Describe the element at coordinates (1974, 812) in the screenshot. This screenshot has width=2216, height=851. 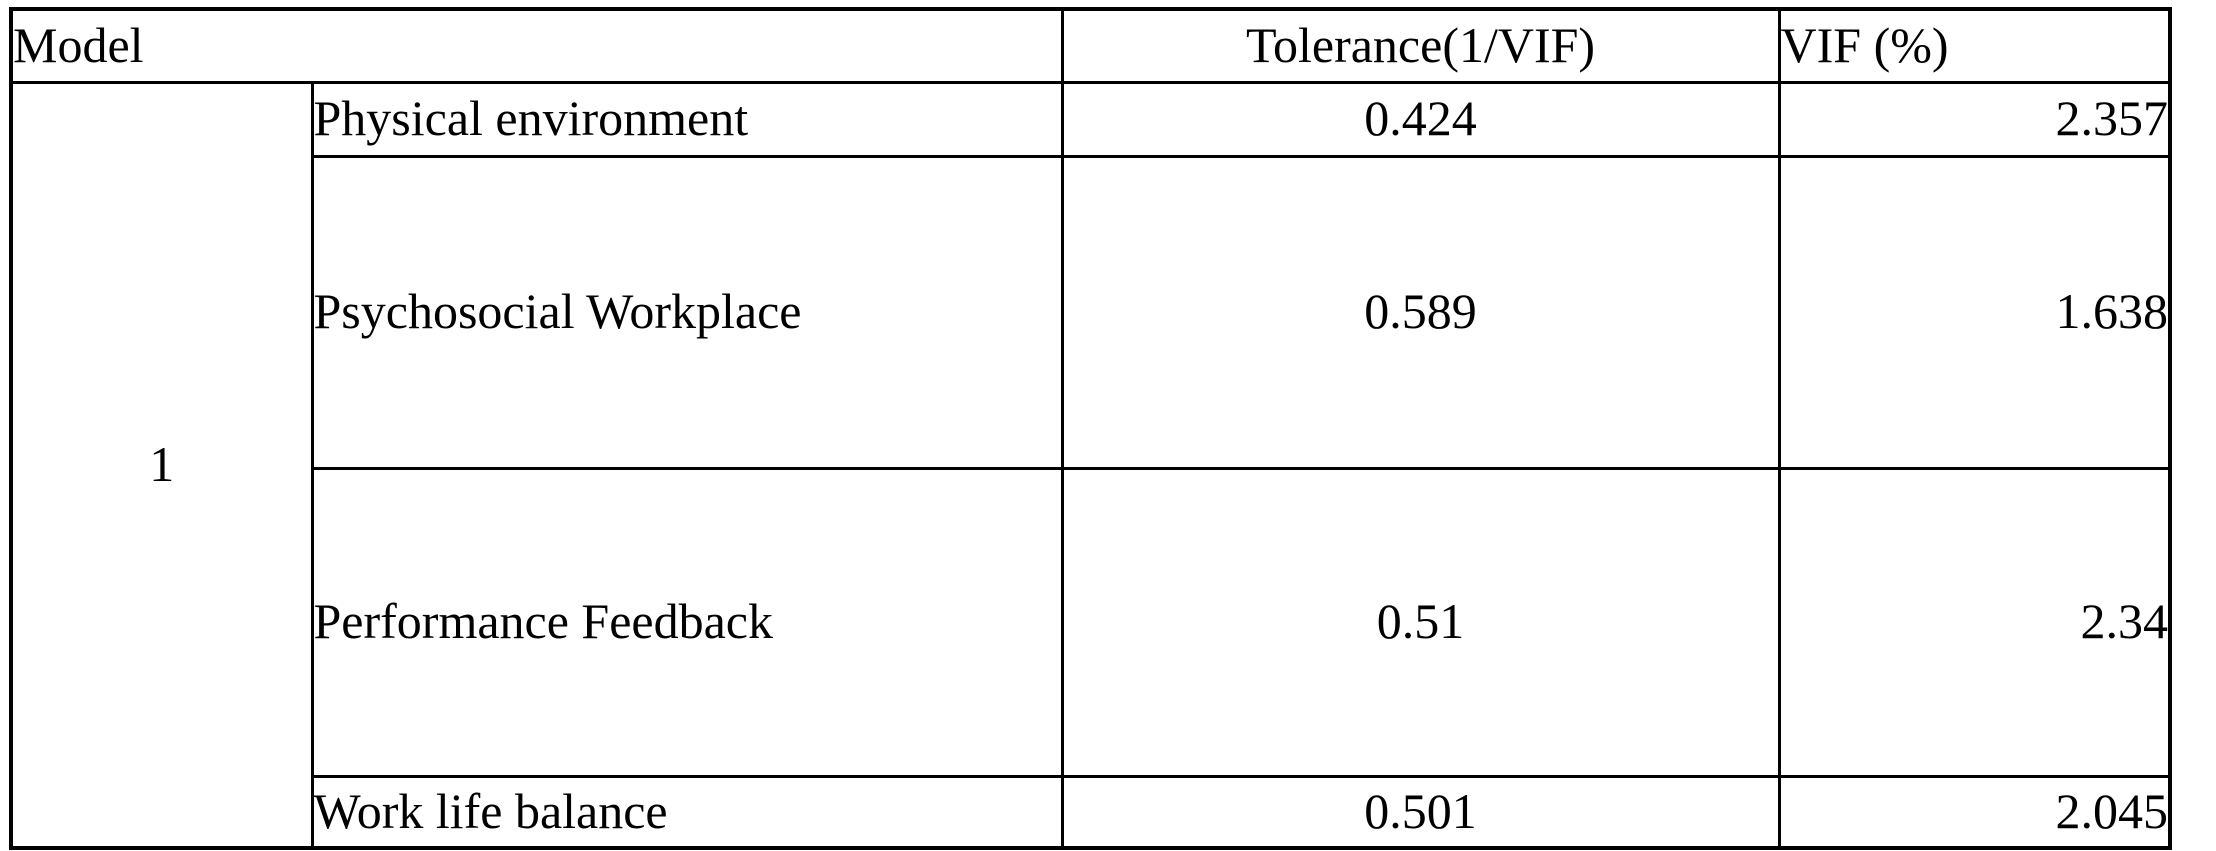
I see `vif-value-cell: 2.045` at that location.